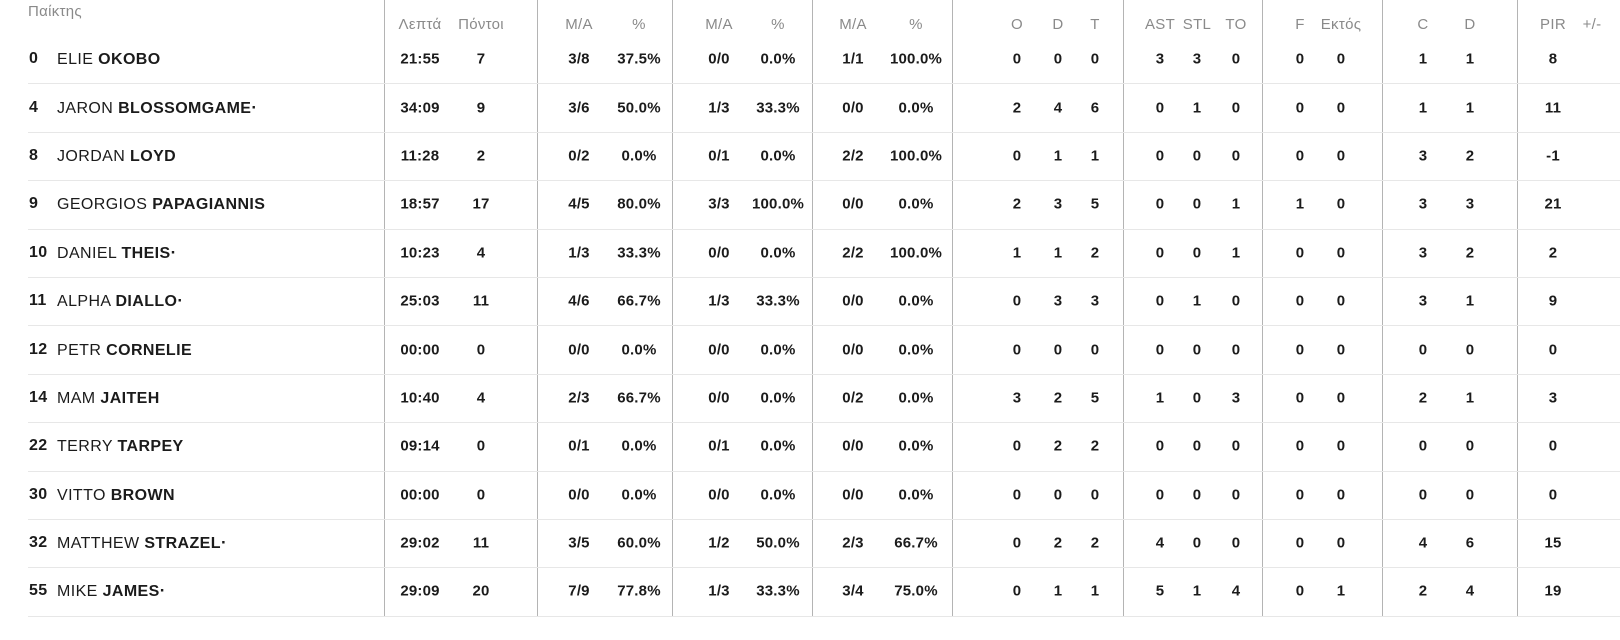  I want to click on player-name: VITTO BROWN, so click(116, 495).